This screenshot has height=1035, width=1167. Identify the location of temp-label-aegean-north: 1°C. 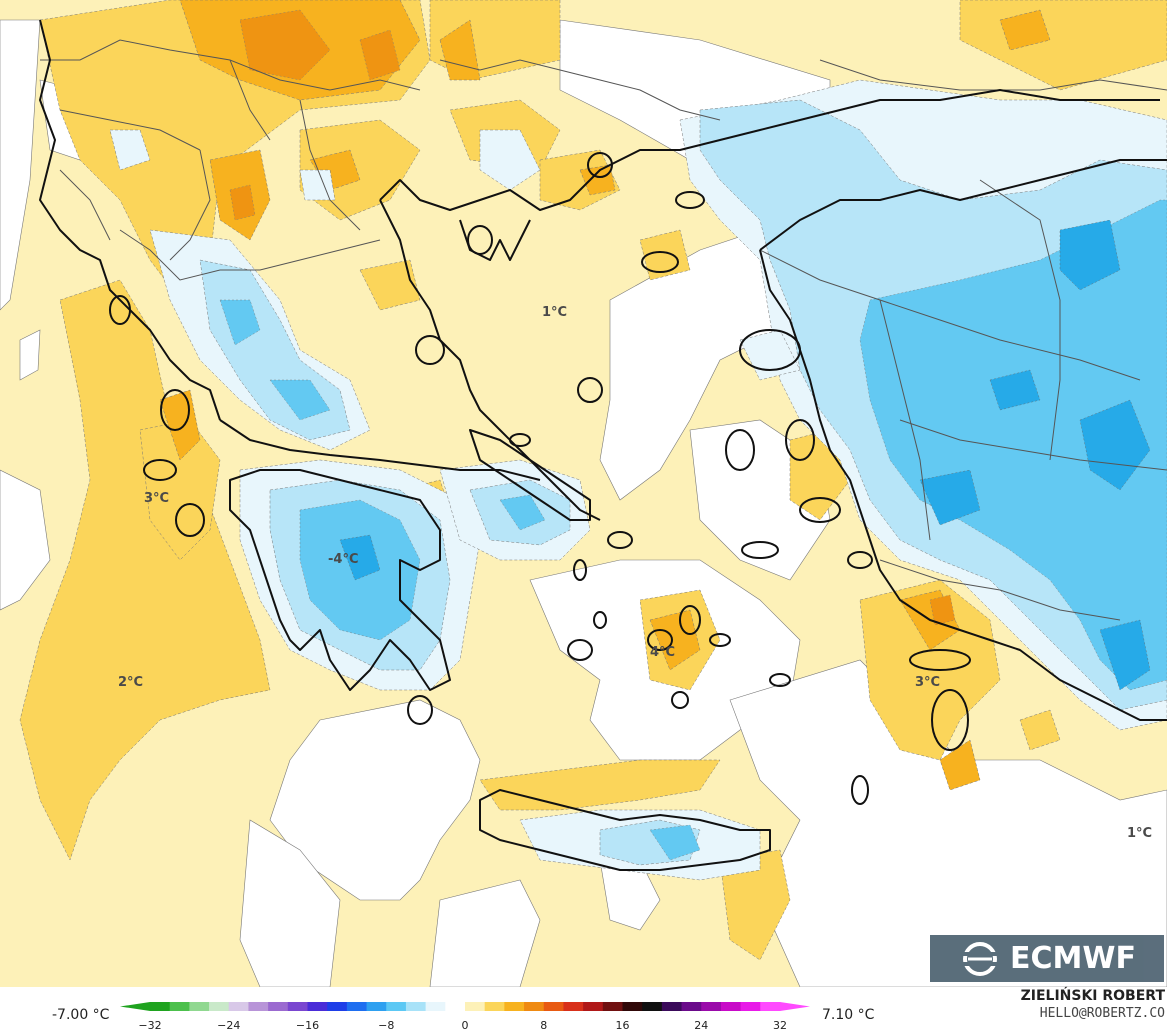
(555, 312).